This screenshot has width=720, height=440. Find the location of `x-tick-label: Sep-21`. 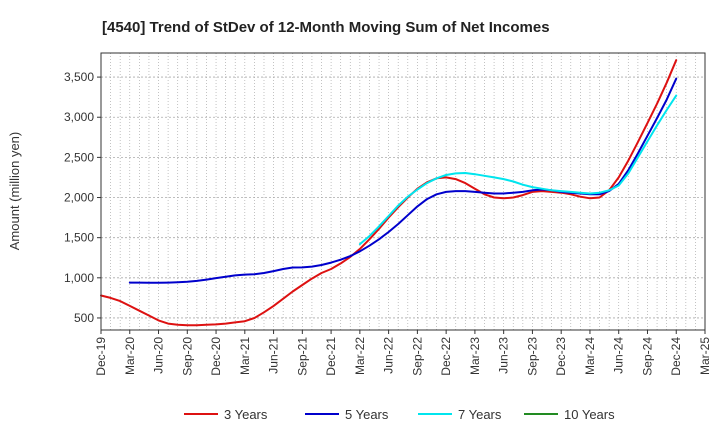

x-tick-label: Sep-21 is located at coordinates (302, 356).